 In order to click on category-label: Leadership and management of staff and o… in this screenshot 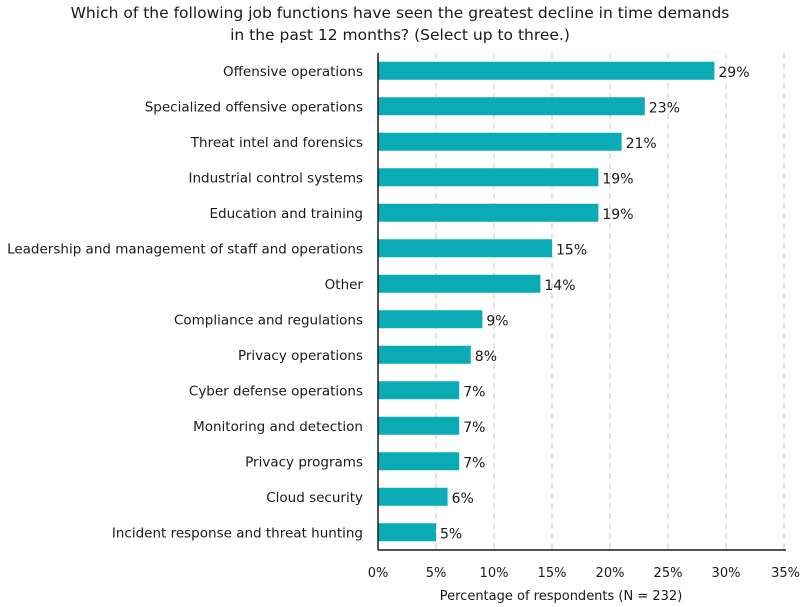, I will do `click(185, 249)`.